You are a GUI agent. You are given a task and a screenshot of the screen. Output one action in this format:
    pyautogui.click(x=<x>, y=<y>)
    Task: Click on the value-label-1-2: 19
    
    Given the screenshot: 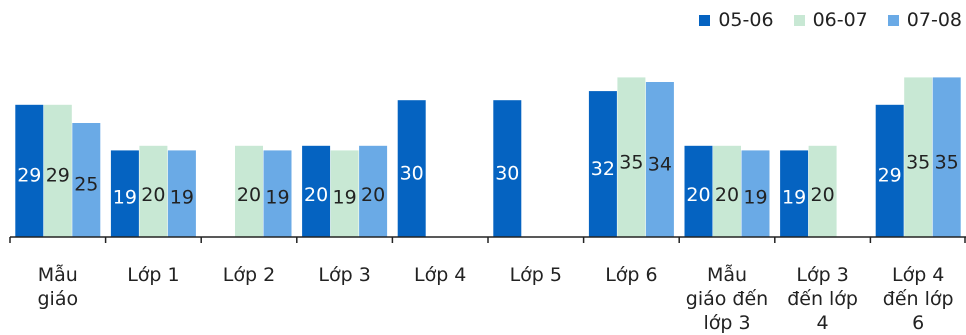 What is the action you would take?
    pyautogui.click(x=125, y=197)
    